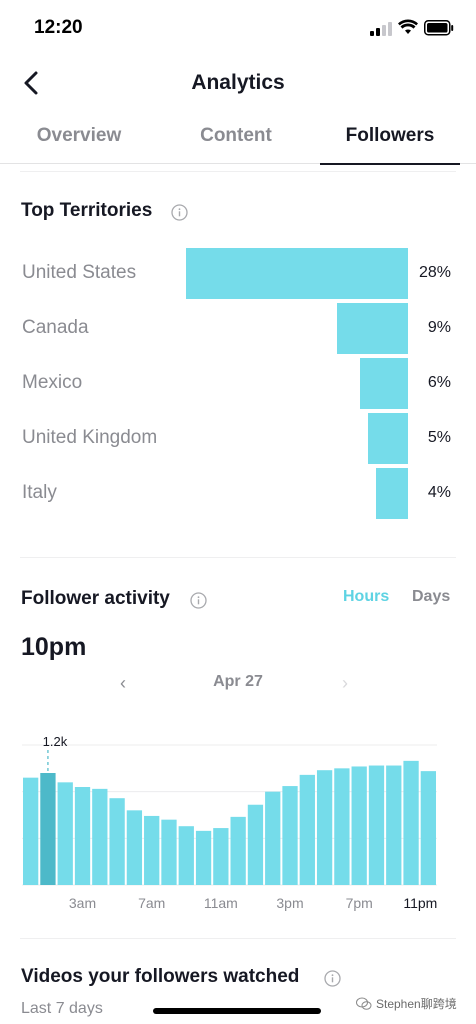 Image resolution: width=476 pixels, height=1024 pixels. What do you see at coordinates (359, 903) in the screenshot?
I see `x-tick-label: 7pm` at bounding box center [359, 903].